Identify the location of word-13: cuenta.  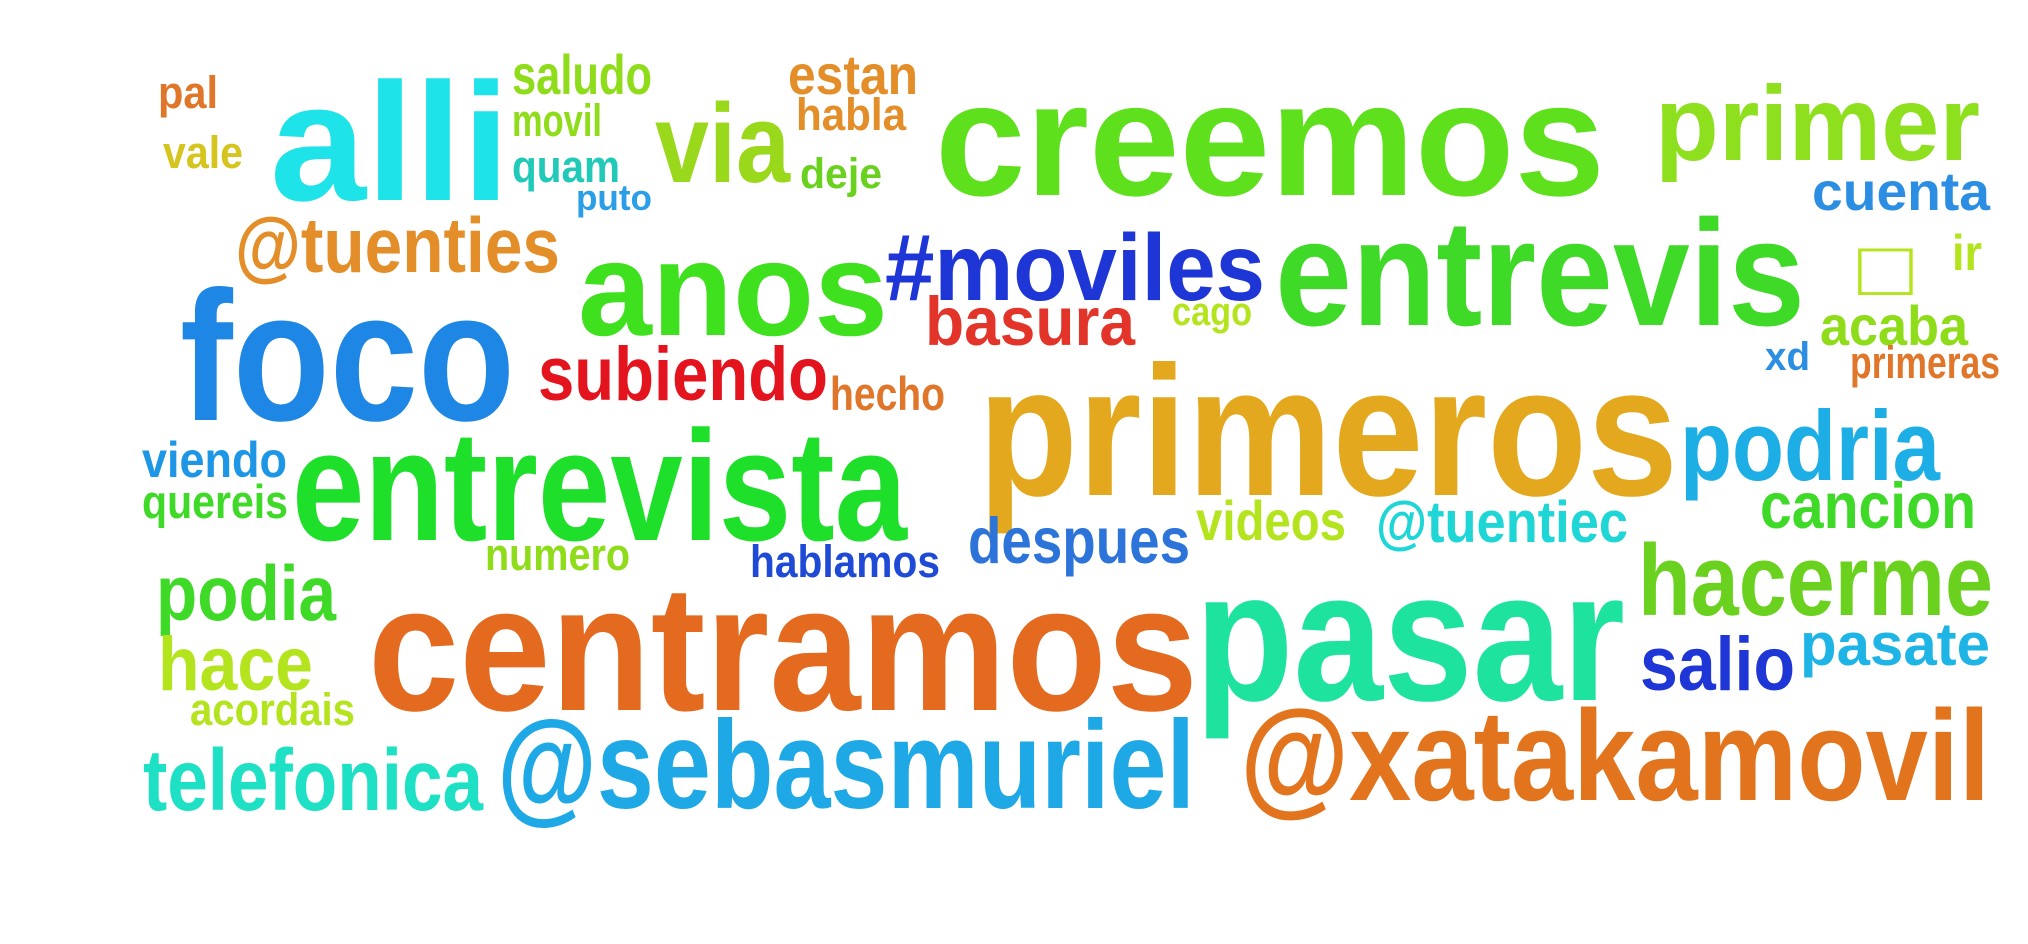
(1901, 192).